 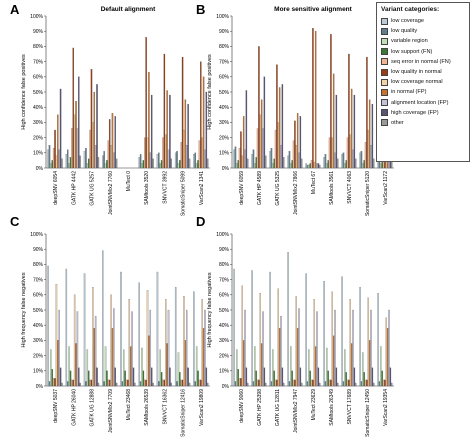 What do you see at coordinates (224, 372) in the screenshot?
I see `y-tick-label: 10%` at bounding box center [224, 372].